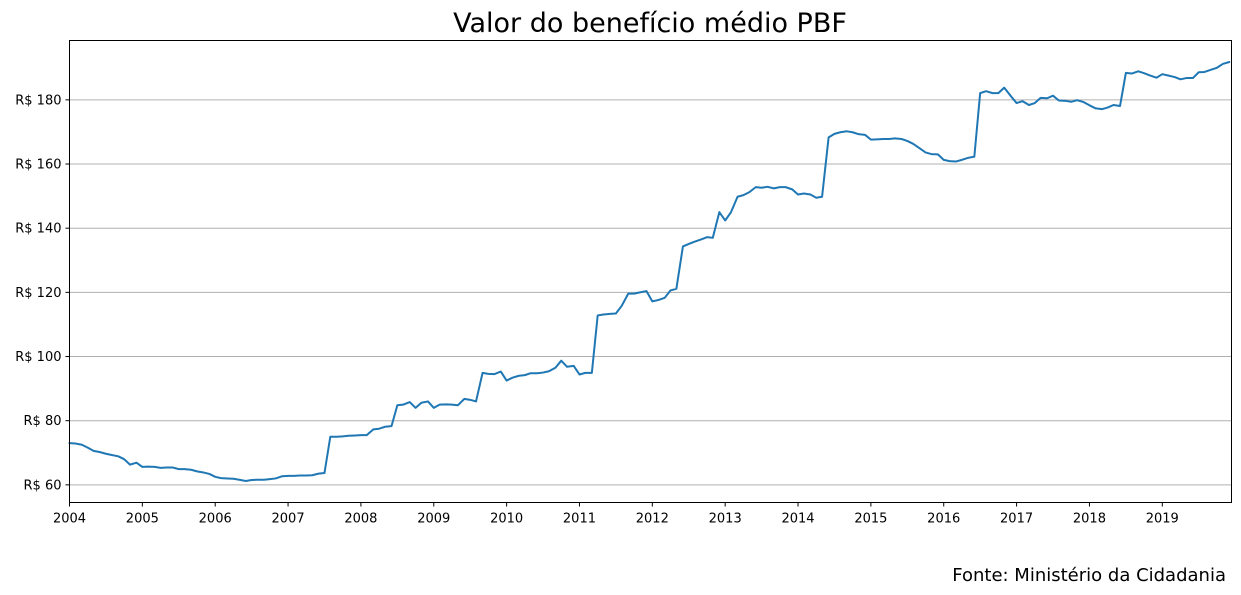 This screenshot has height=595, width=1241. Describe the element at coordinates (288, 519) in the screenshot. I see `x-tick-label: 2007` at that location.